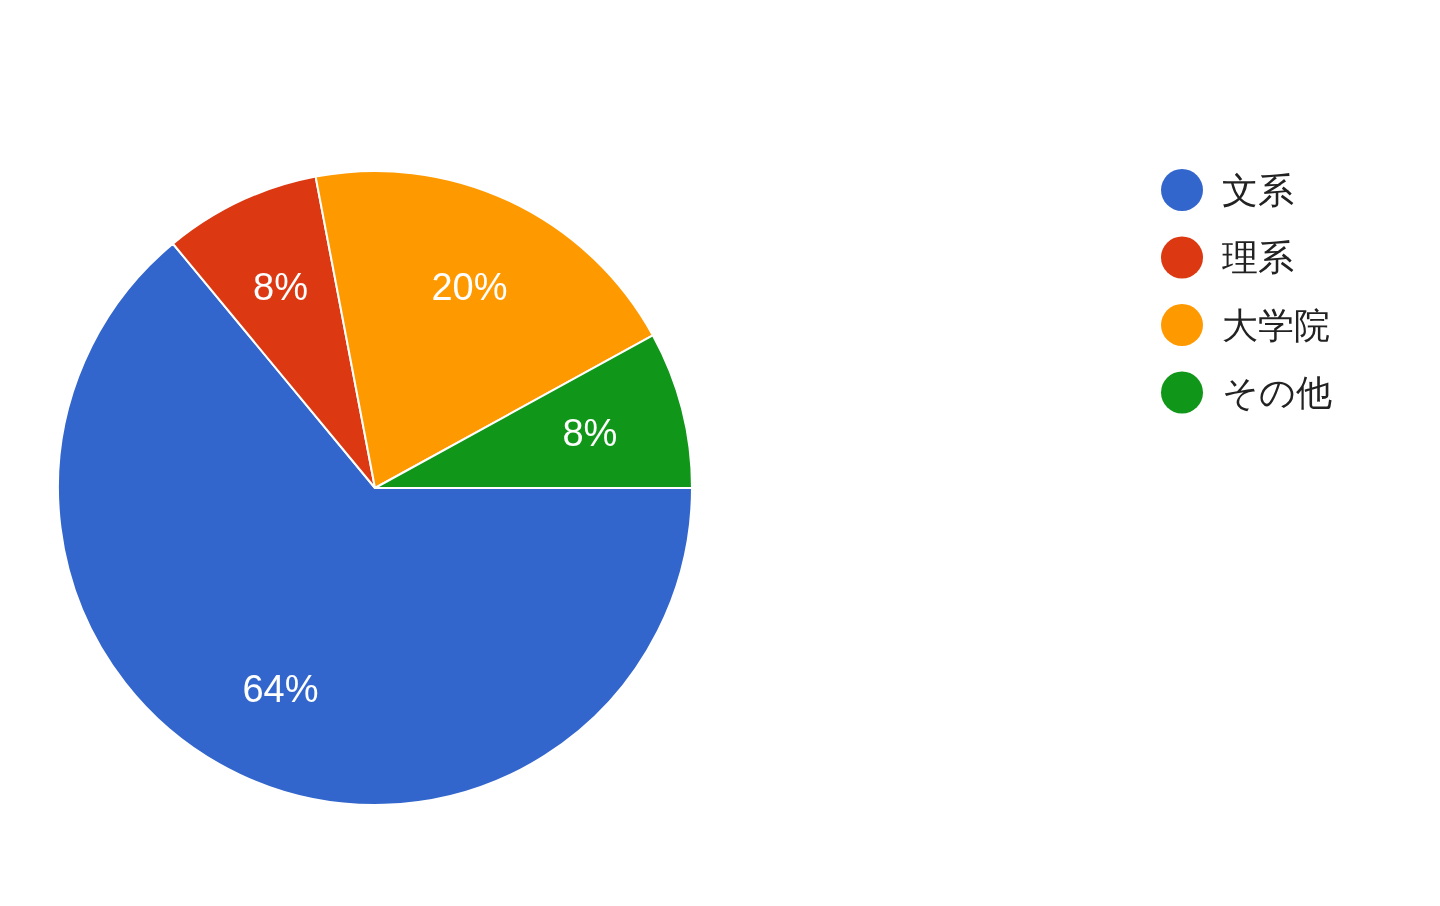 Image resolution: width=1440 pixels, height=906 pixels. Describe the element at coordinates (1276, 325) in the screenshot. I see `legend-label: 大学院` at that location.